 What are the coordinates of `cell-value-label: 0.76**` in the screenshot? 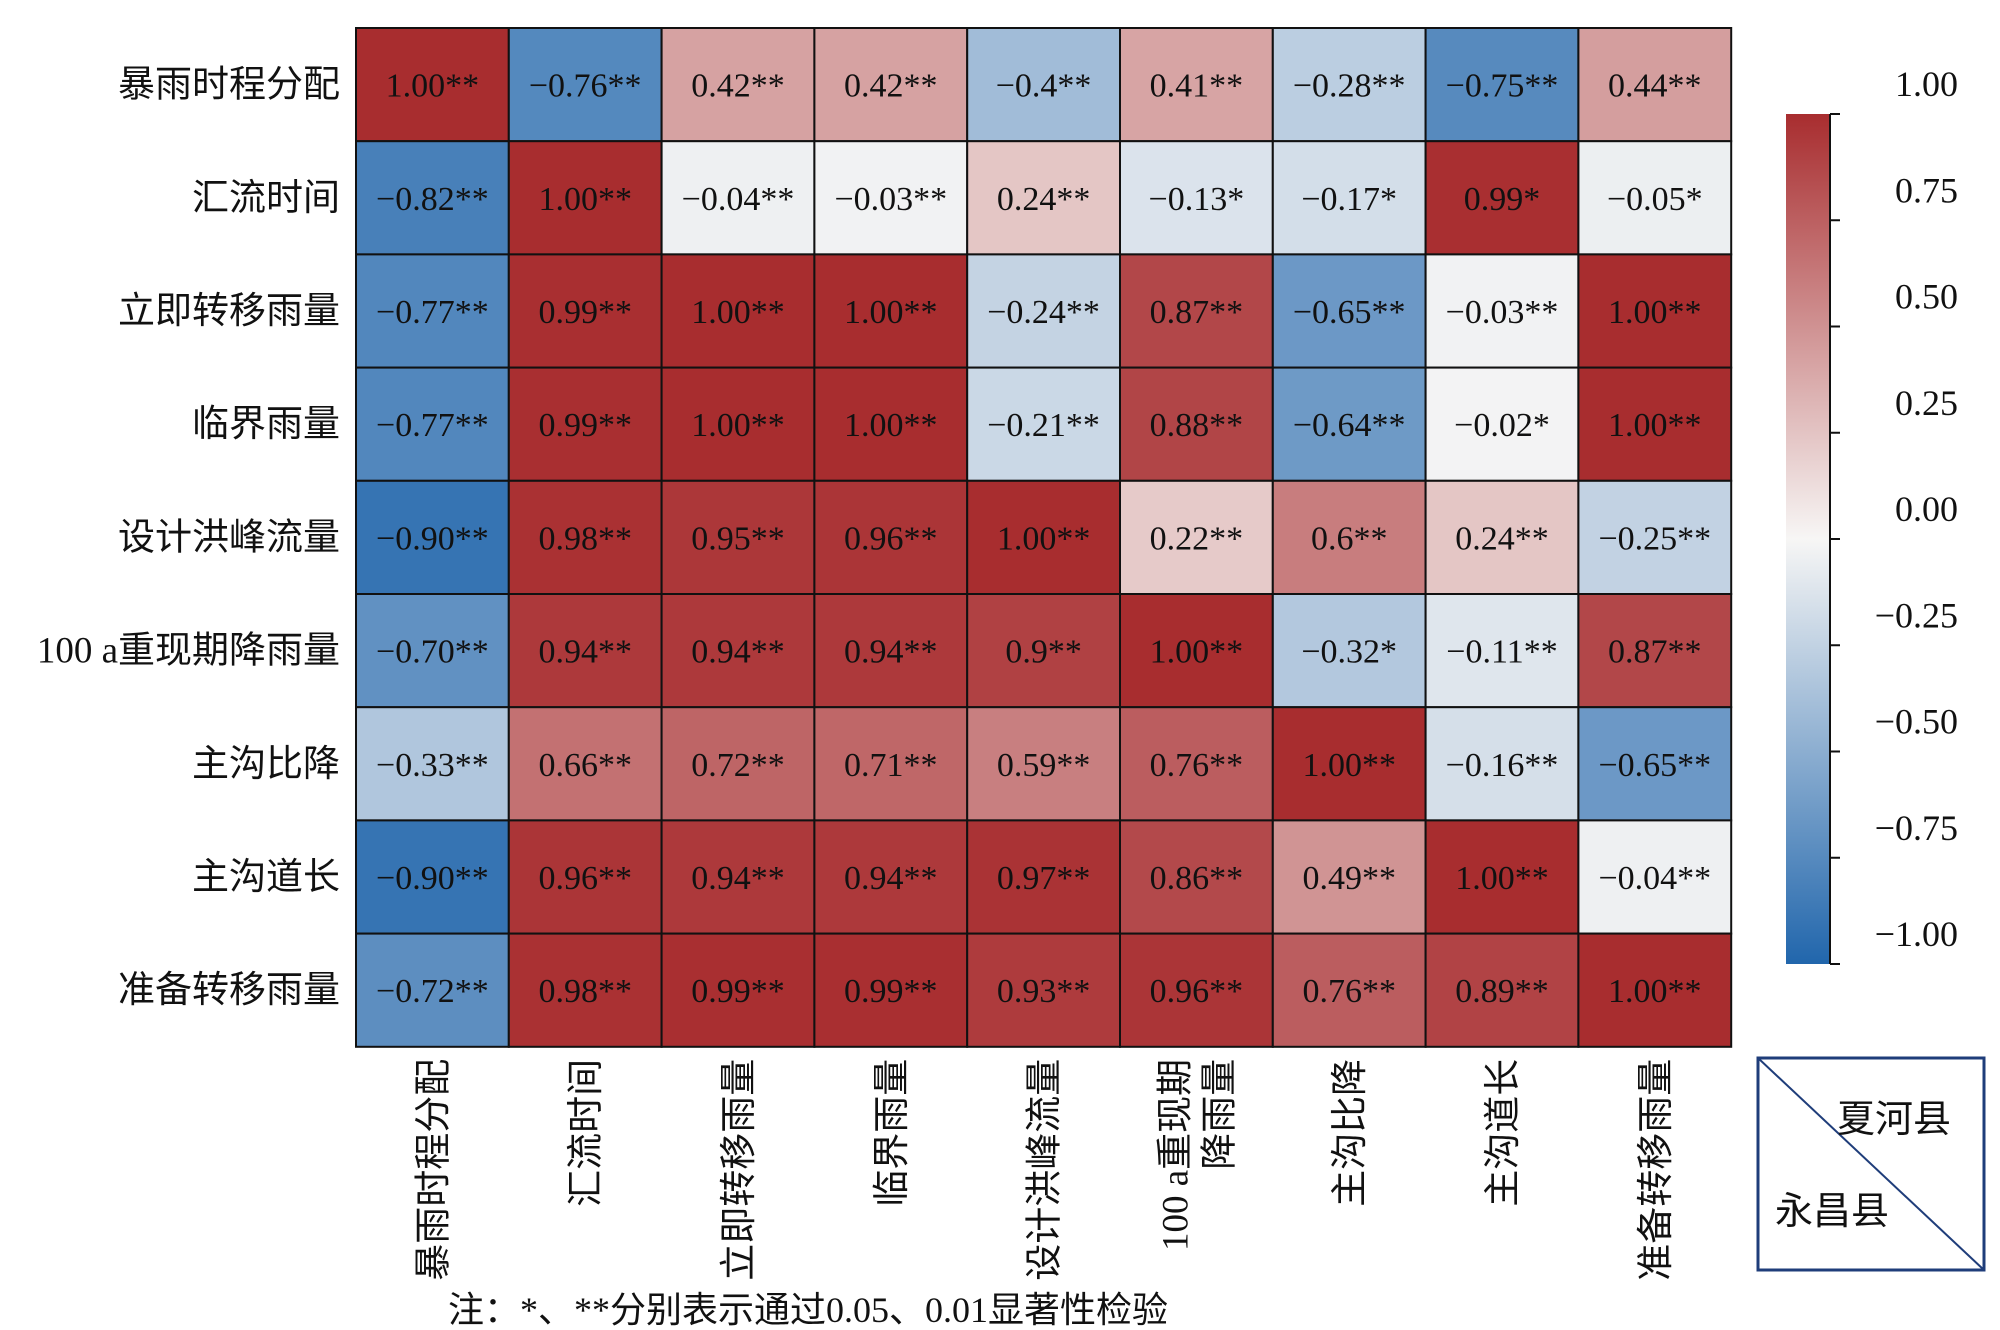 It's located at (1349, 991).